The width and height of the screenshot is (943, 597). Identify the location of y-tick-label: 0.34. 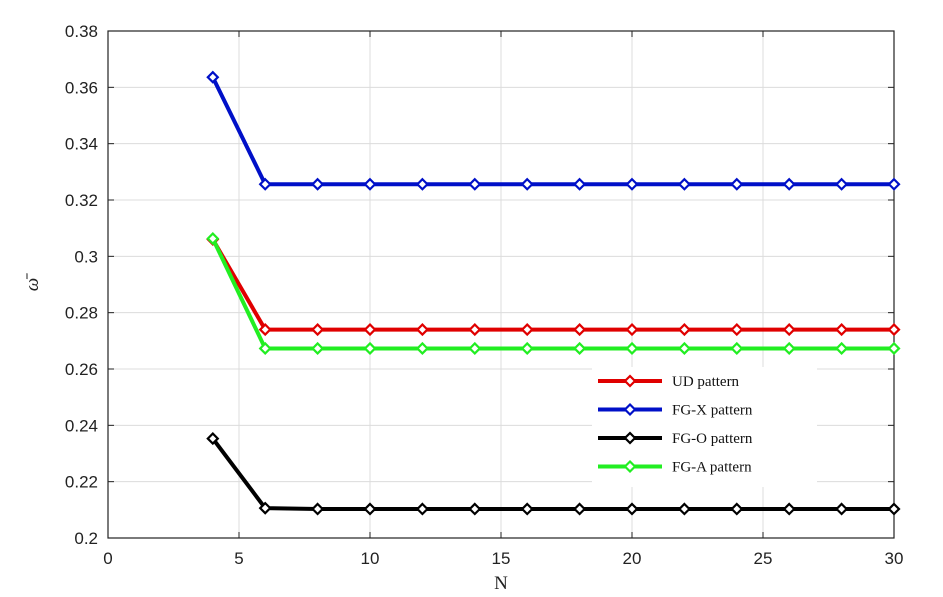
(81, 144).